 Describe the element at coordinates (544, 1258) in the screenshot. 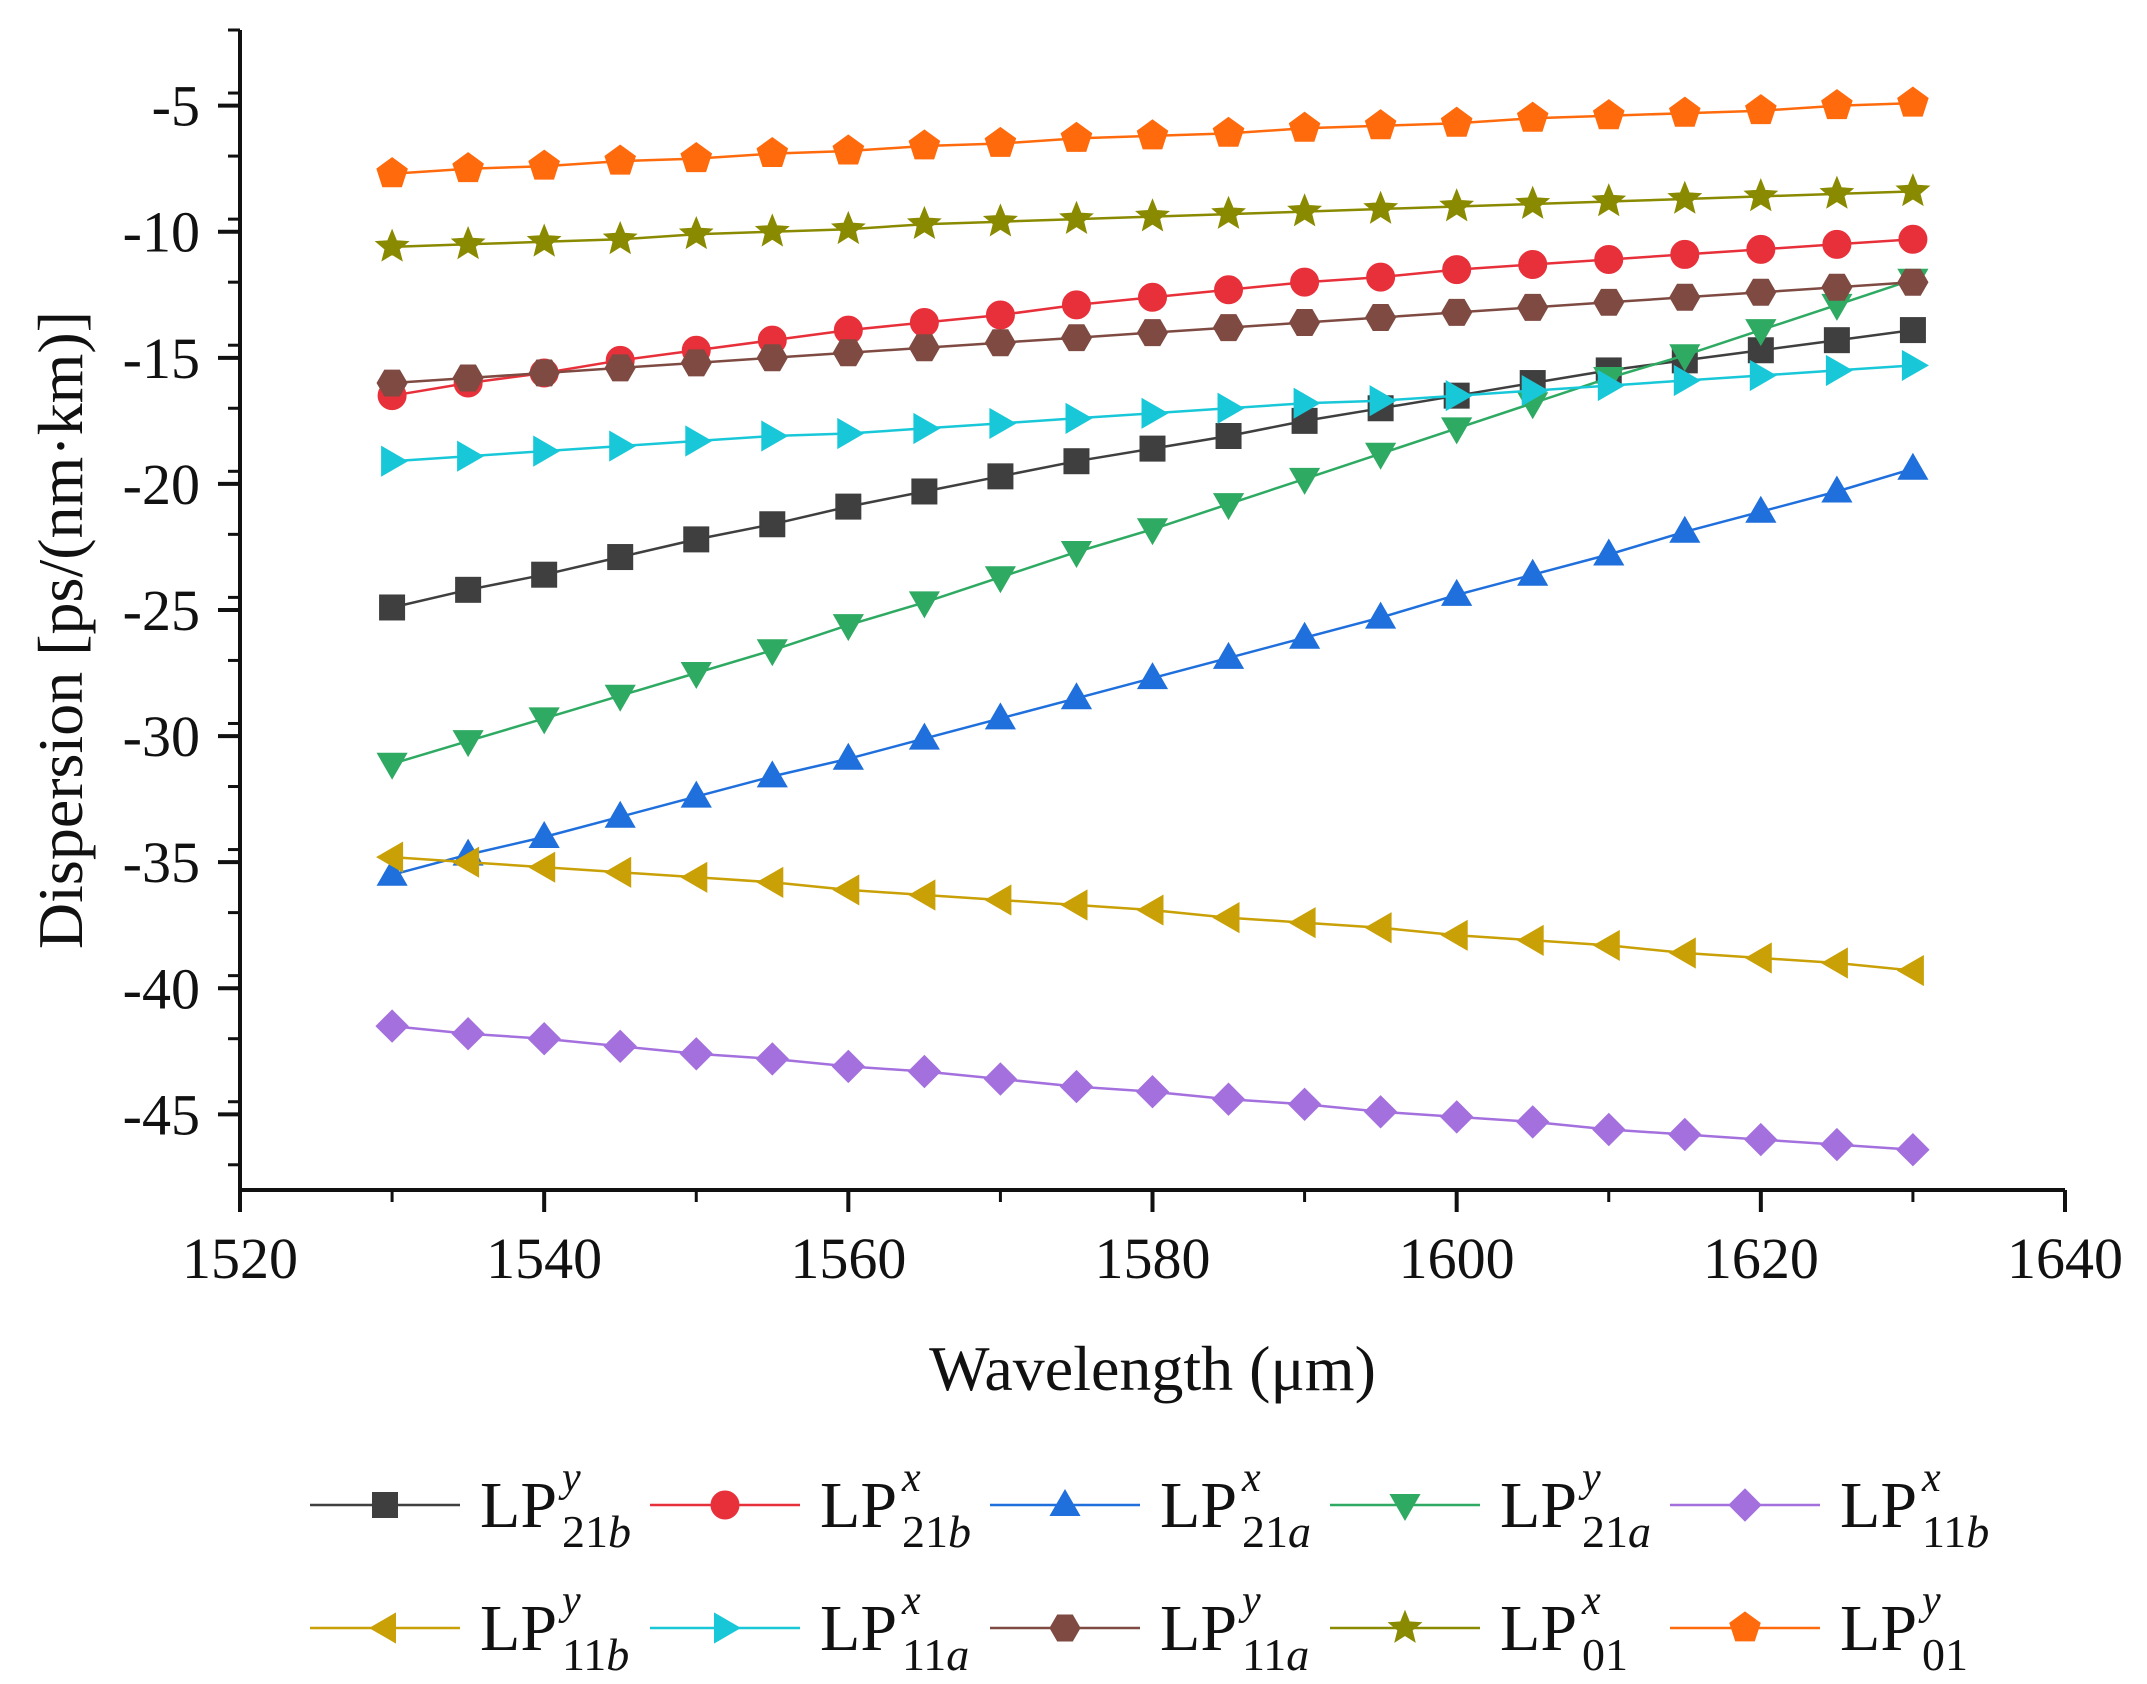

I see `x-tick-label: 1540` at that location.